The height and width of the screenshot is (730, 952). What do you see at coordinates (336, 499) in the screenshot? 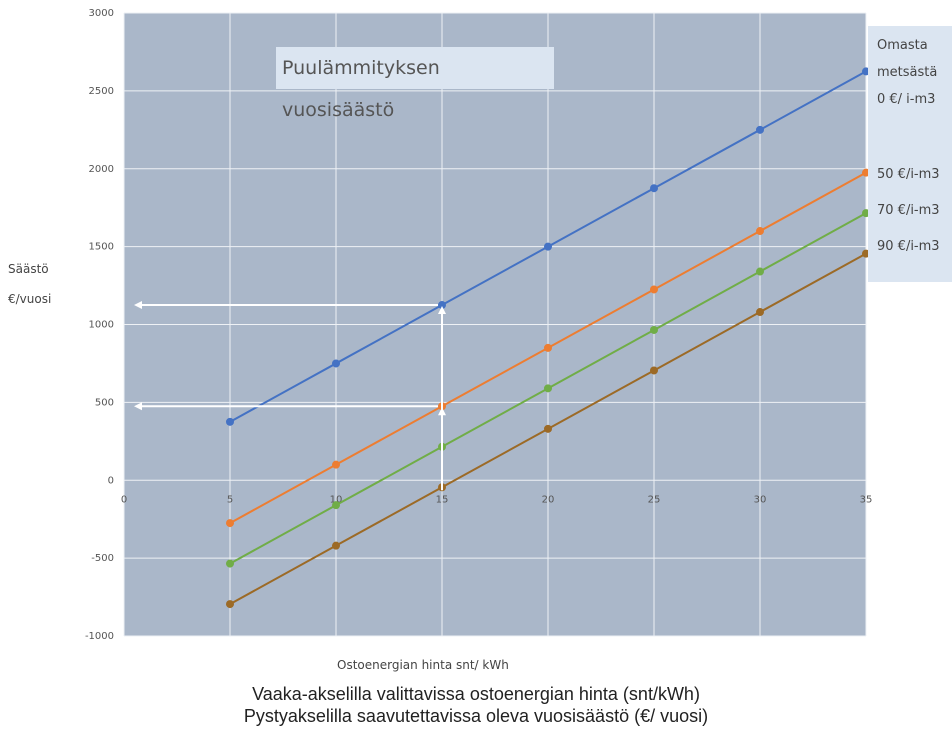
I see `x-tick-label: 10` at bounding box center [336, 499].